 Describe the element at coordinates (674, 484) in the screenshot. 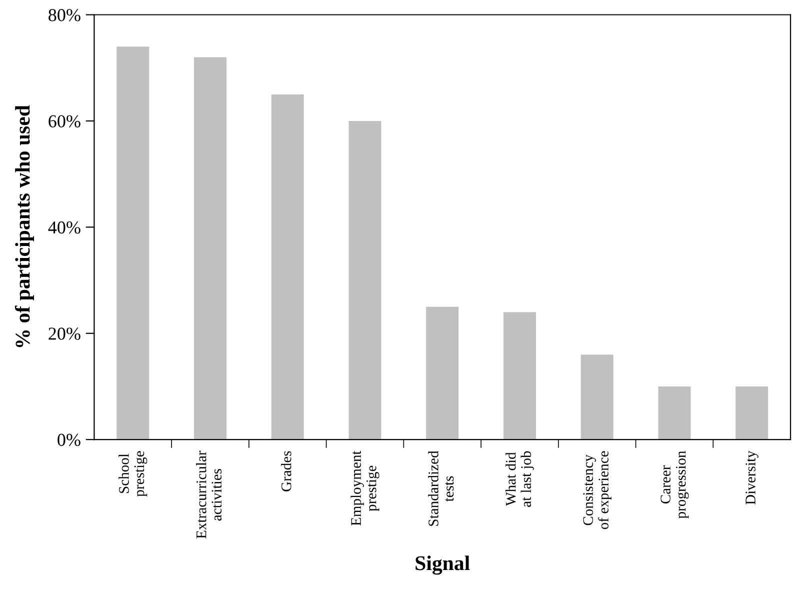

I see `x-tick-label: Career progression` at that location.